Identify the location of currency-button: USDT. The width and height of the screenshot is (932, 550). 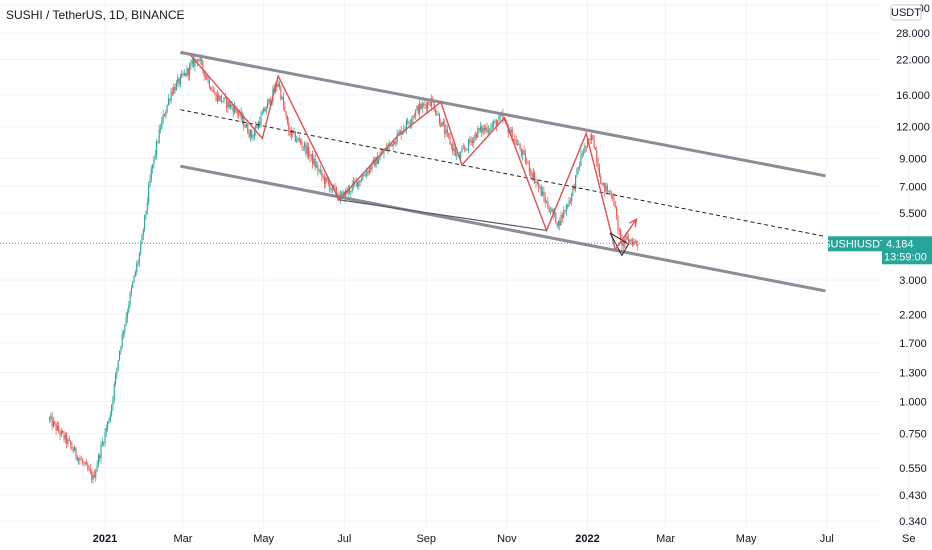
(906, 12).